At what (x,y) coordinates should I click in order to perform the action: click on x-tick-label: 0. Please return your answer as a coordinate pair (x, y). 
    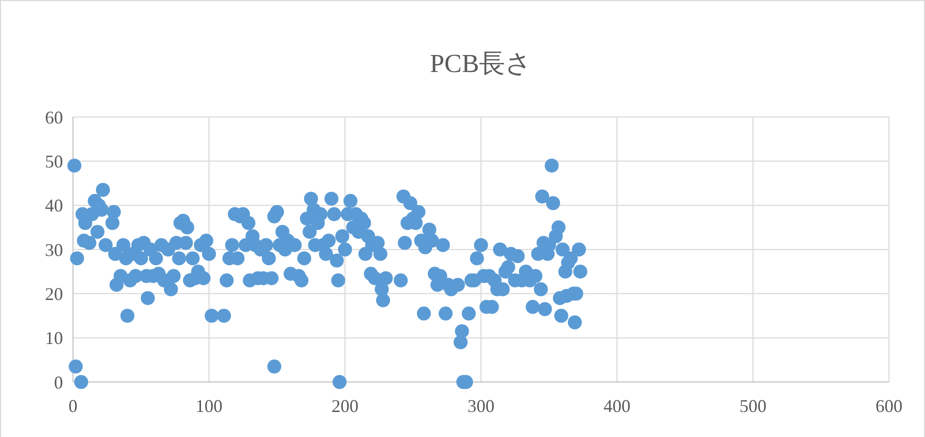
    Looking at the image, I should click on (73, 406).